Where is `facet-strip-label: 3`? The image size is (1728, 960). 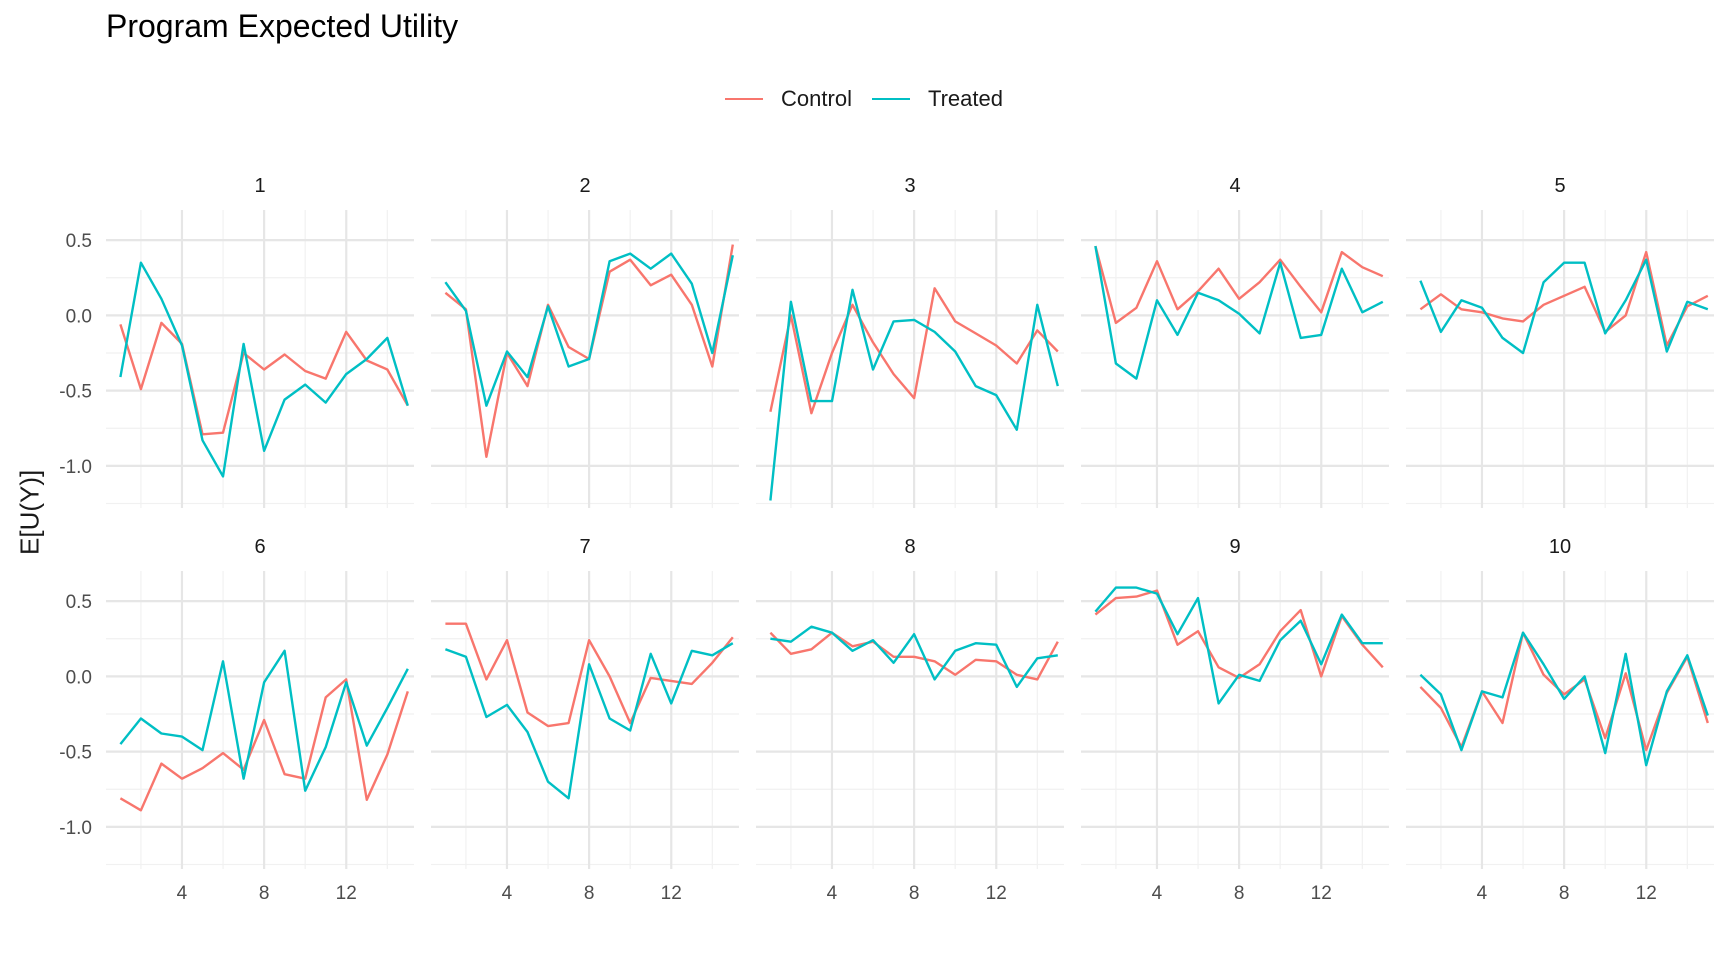 facet-strip-label: 3 is located at coordinates (909, 186).